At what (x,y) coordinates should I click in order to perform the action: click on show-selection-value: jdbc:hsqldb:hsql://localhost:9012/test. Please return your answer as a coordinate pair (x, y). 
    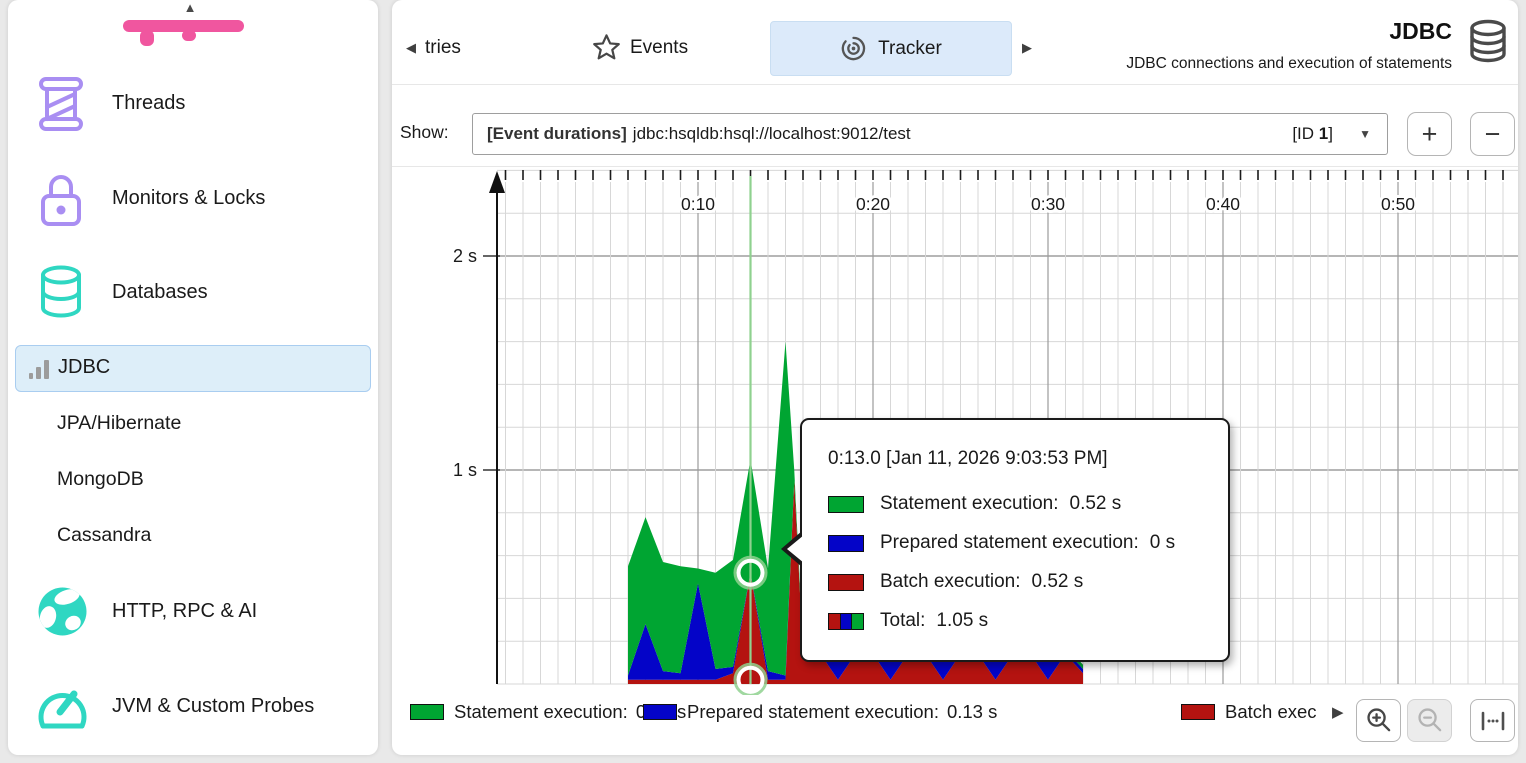
    Looking at the image, I should click on (771, 133).